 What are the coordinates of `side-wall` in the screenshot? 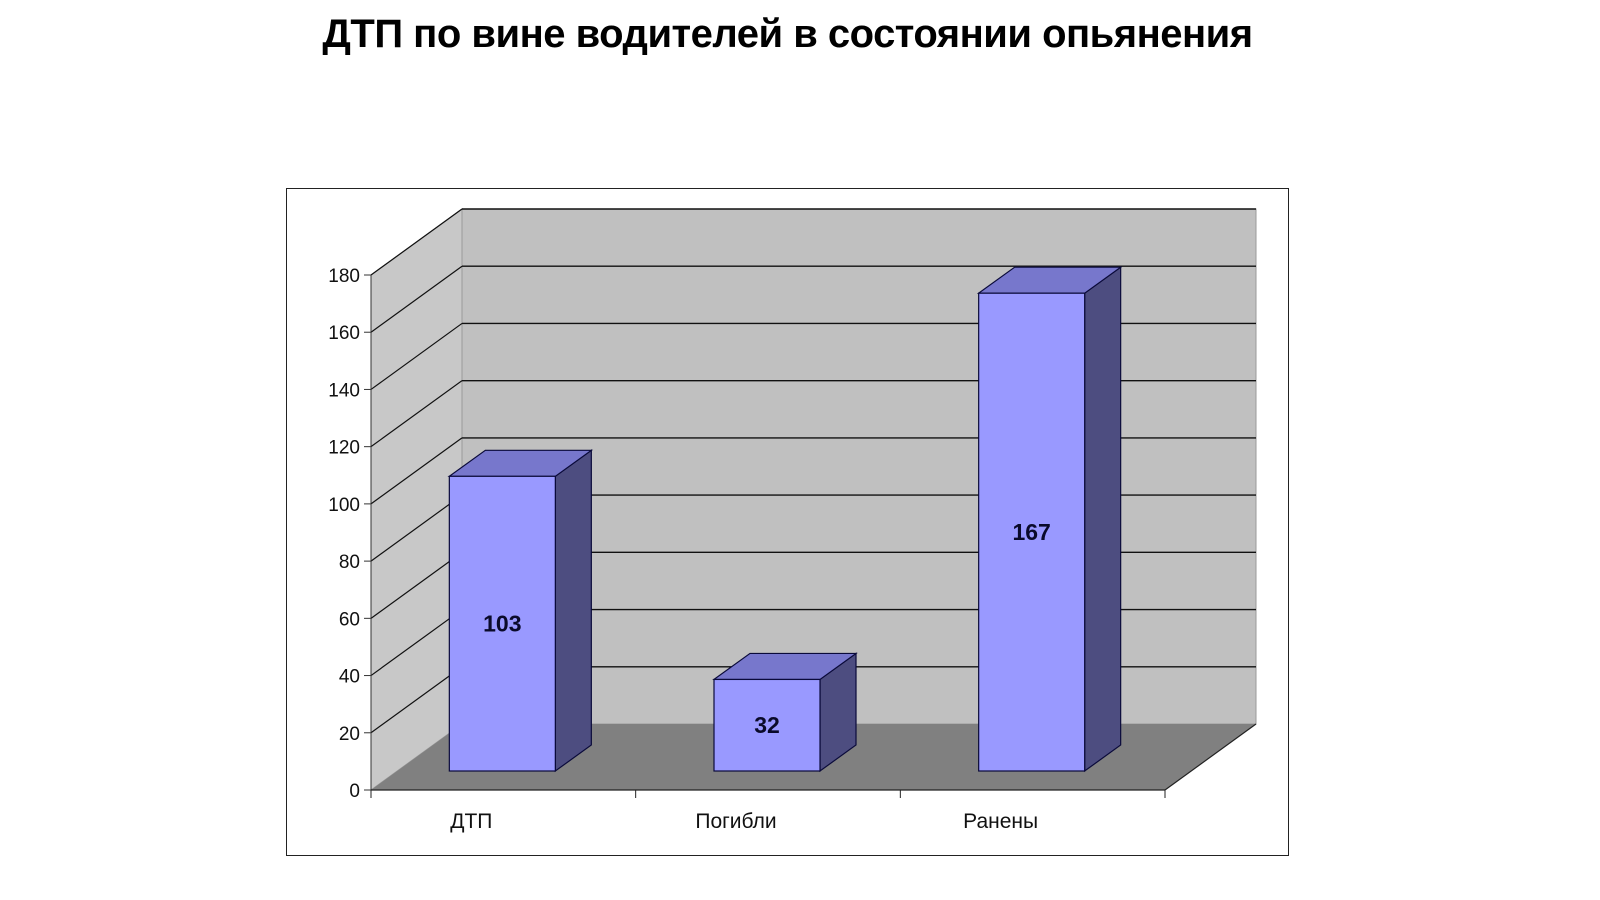 It's located at (416, 499).